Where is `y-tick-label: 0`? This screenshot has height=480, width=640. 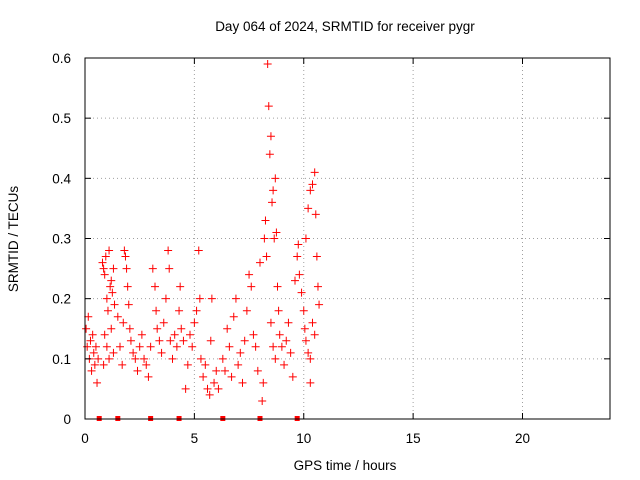 y-tick-label: 0 is located at coordinates (67, 419).